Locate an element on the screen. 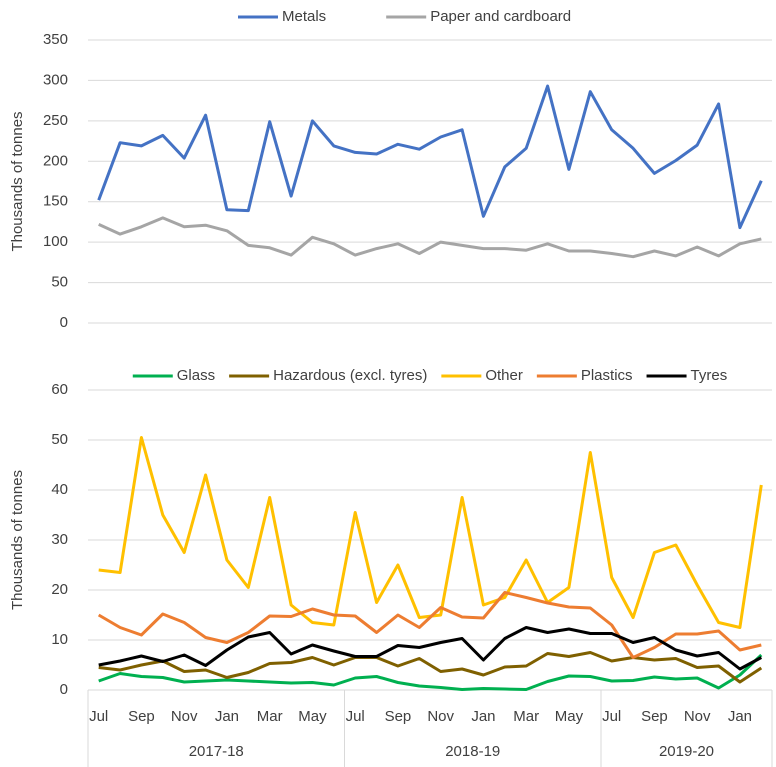  y-tick-label: 60 is located at coordinates (59, 389).